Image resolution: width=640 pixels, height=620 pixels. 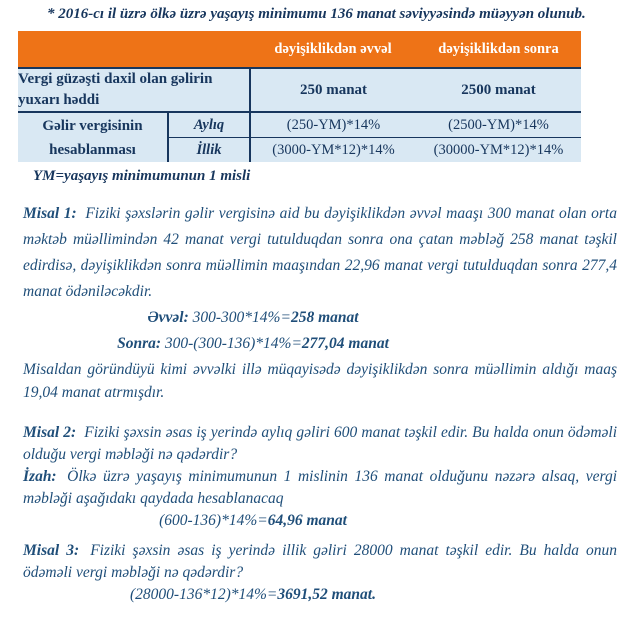 What do you see at coordinates (498, 50) in the screenshot?
I see `header-after-change: dəyişiklikdən sonra` at bounding box center [498, 50].